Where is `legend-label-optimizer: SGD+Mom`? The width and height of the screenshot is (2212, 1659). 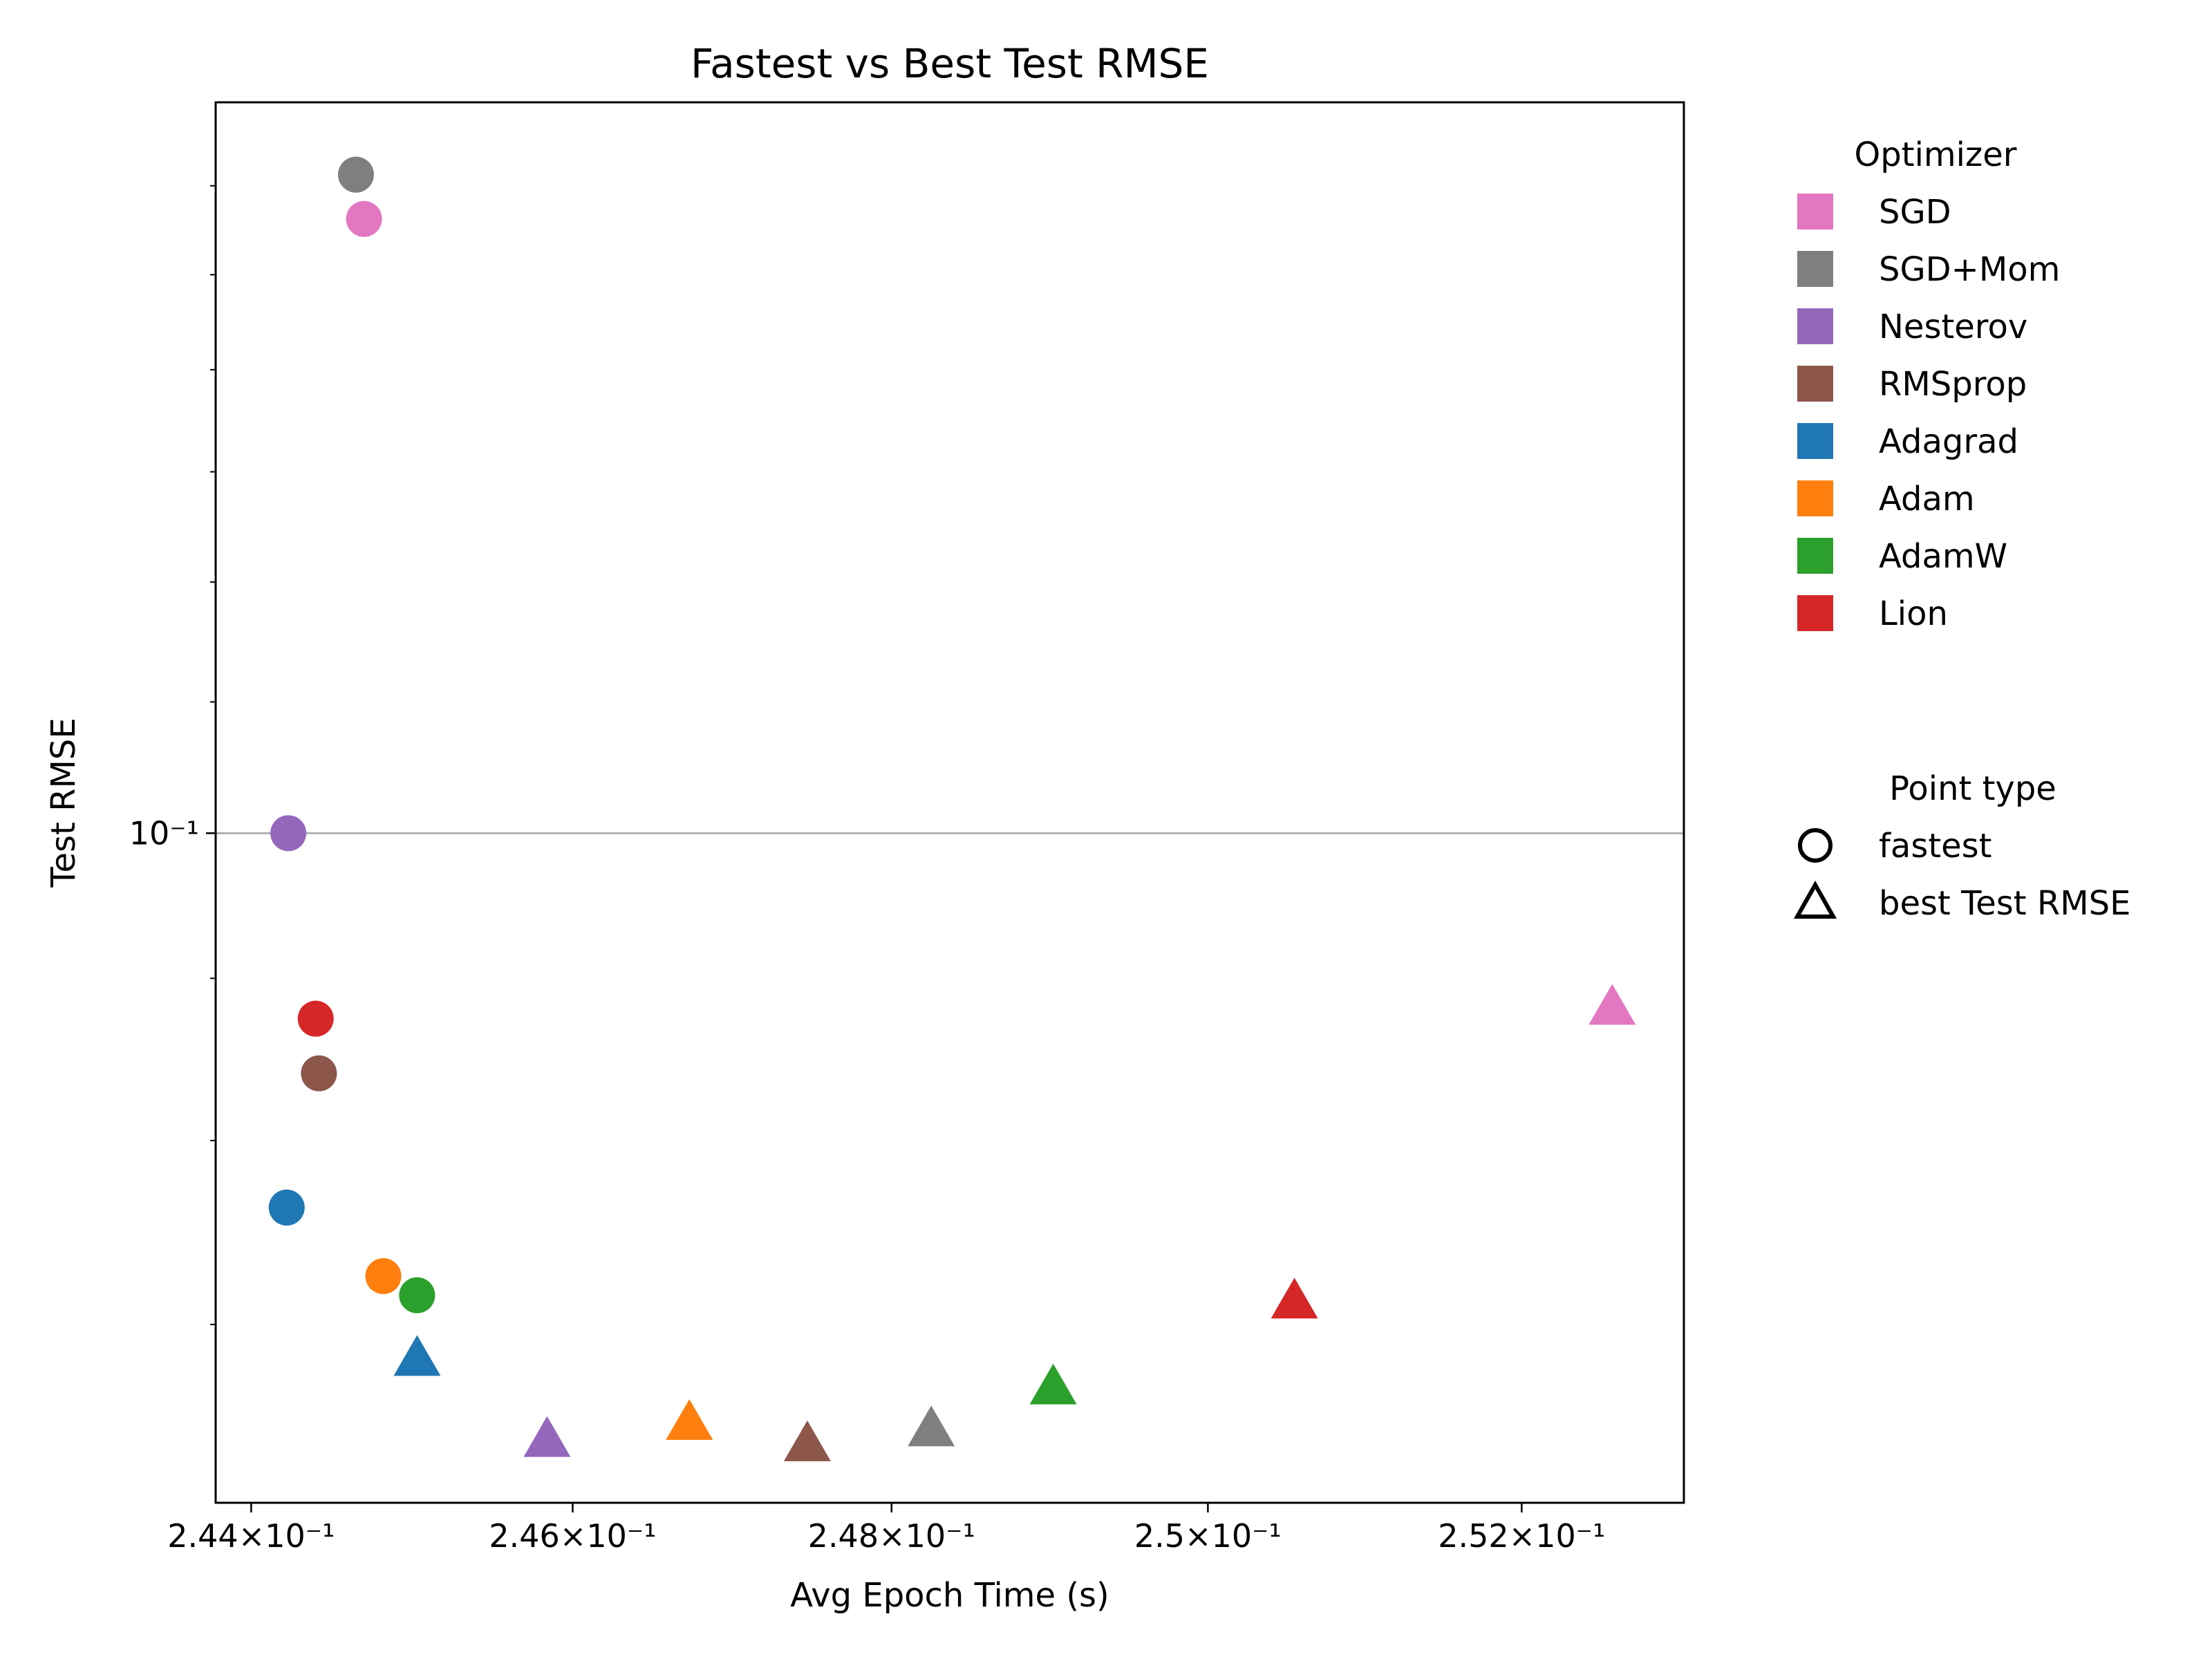 legend-label-optimizer: SGD+Mom is located at coordinates (1970, 269).